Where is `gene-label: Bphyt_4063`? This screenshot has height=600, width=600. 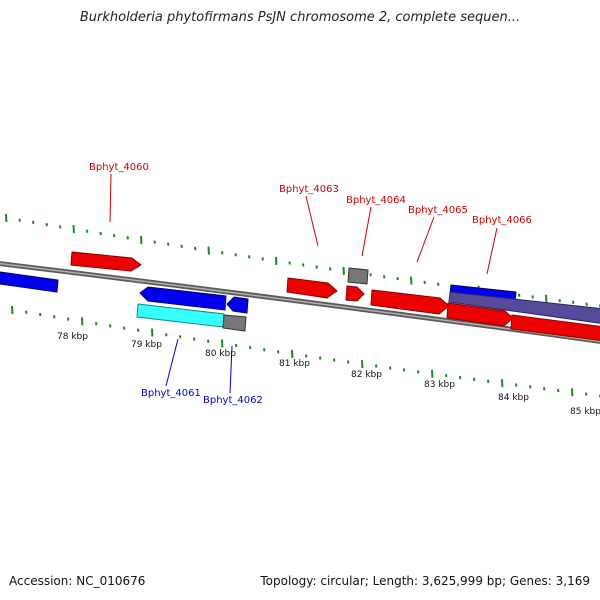
gene-label: Bphyt_4063 is located at coordinates (309, 189).